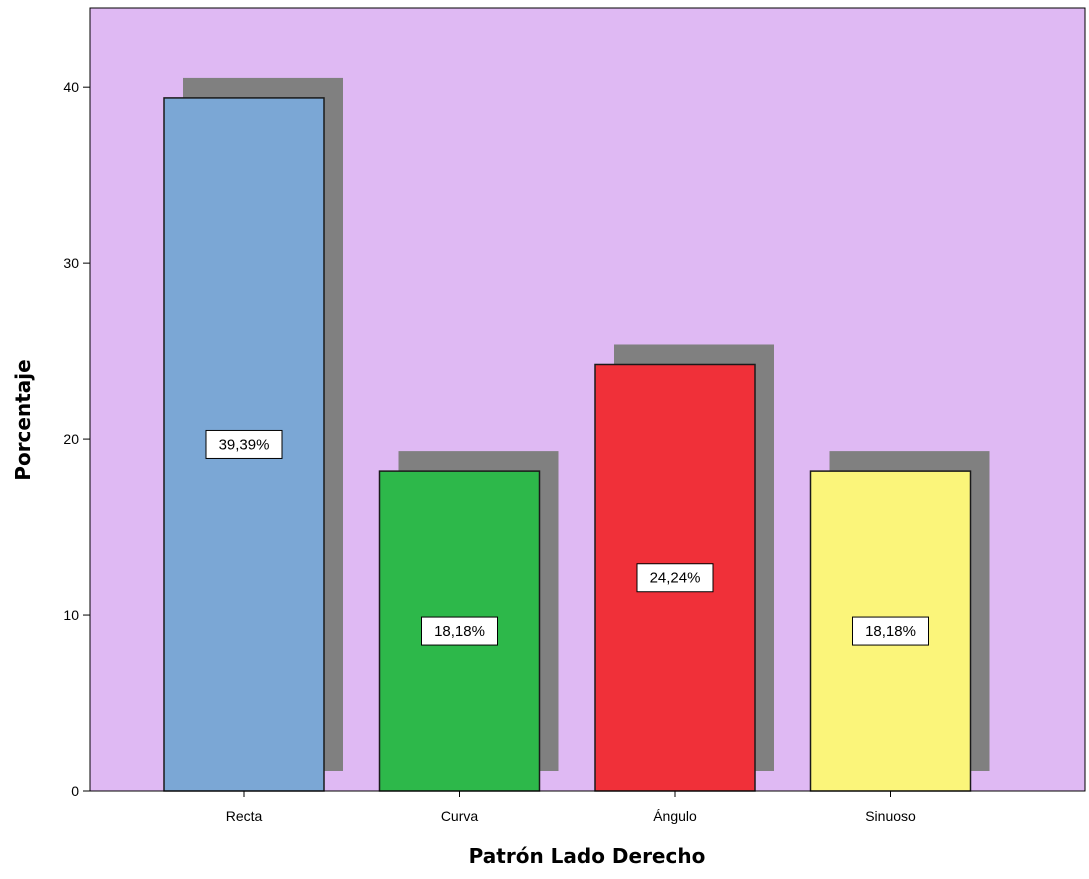 The height and width of the screenshot is (879, 1089). Describe the element at coordinates (75, 791) in the screenshot. I see `y-tick-label: 0` at that location.